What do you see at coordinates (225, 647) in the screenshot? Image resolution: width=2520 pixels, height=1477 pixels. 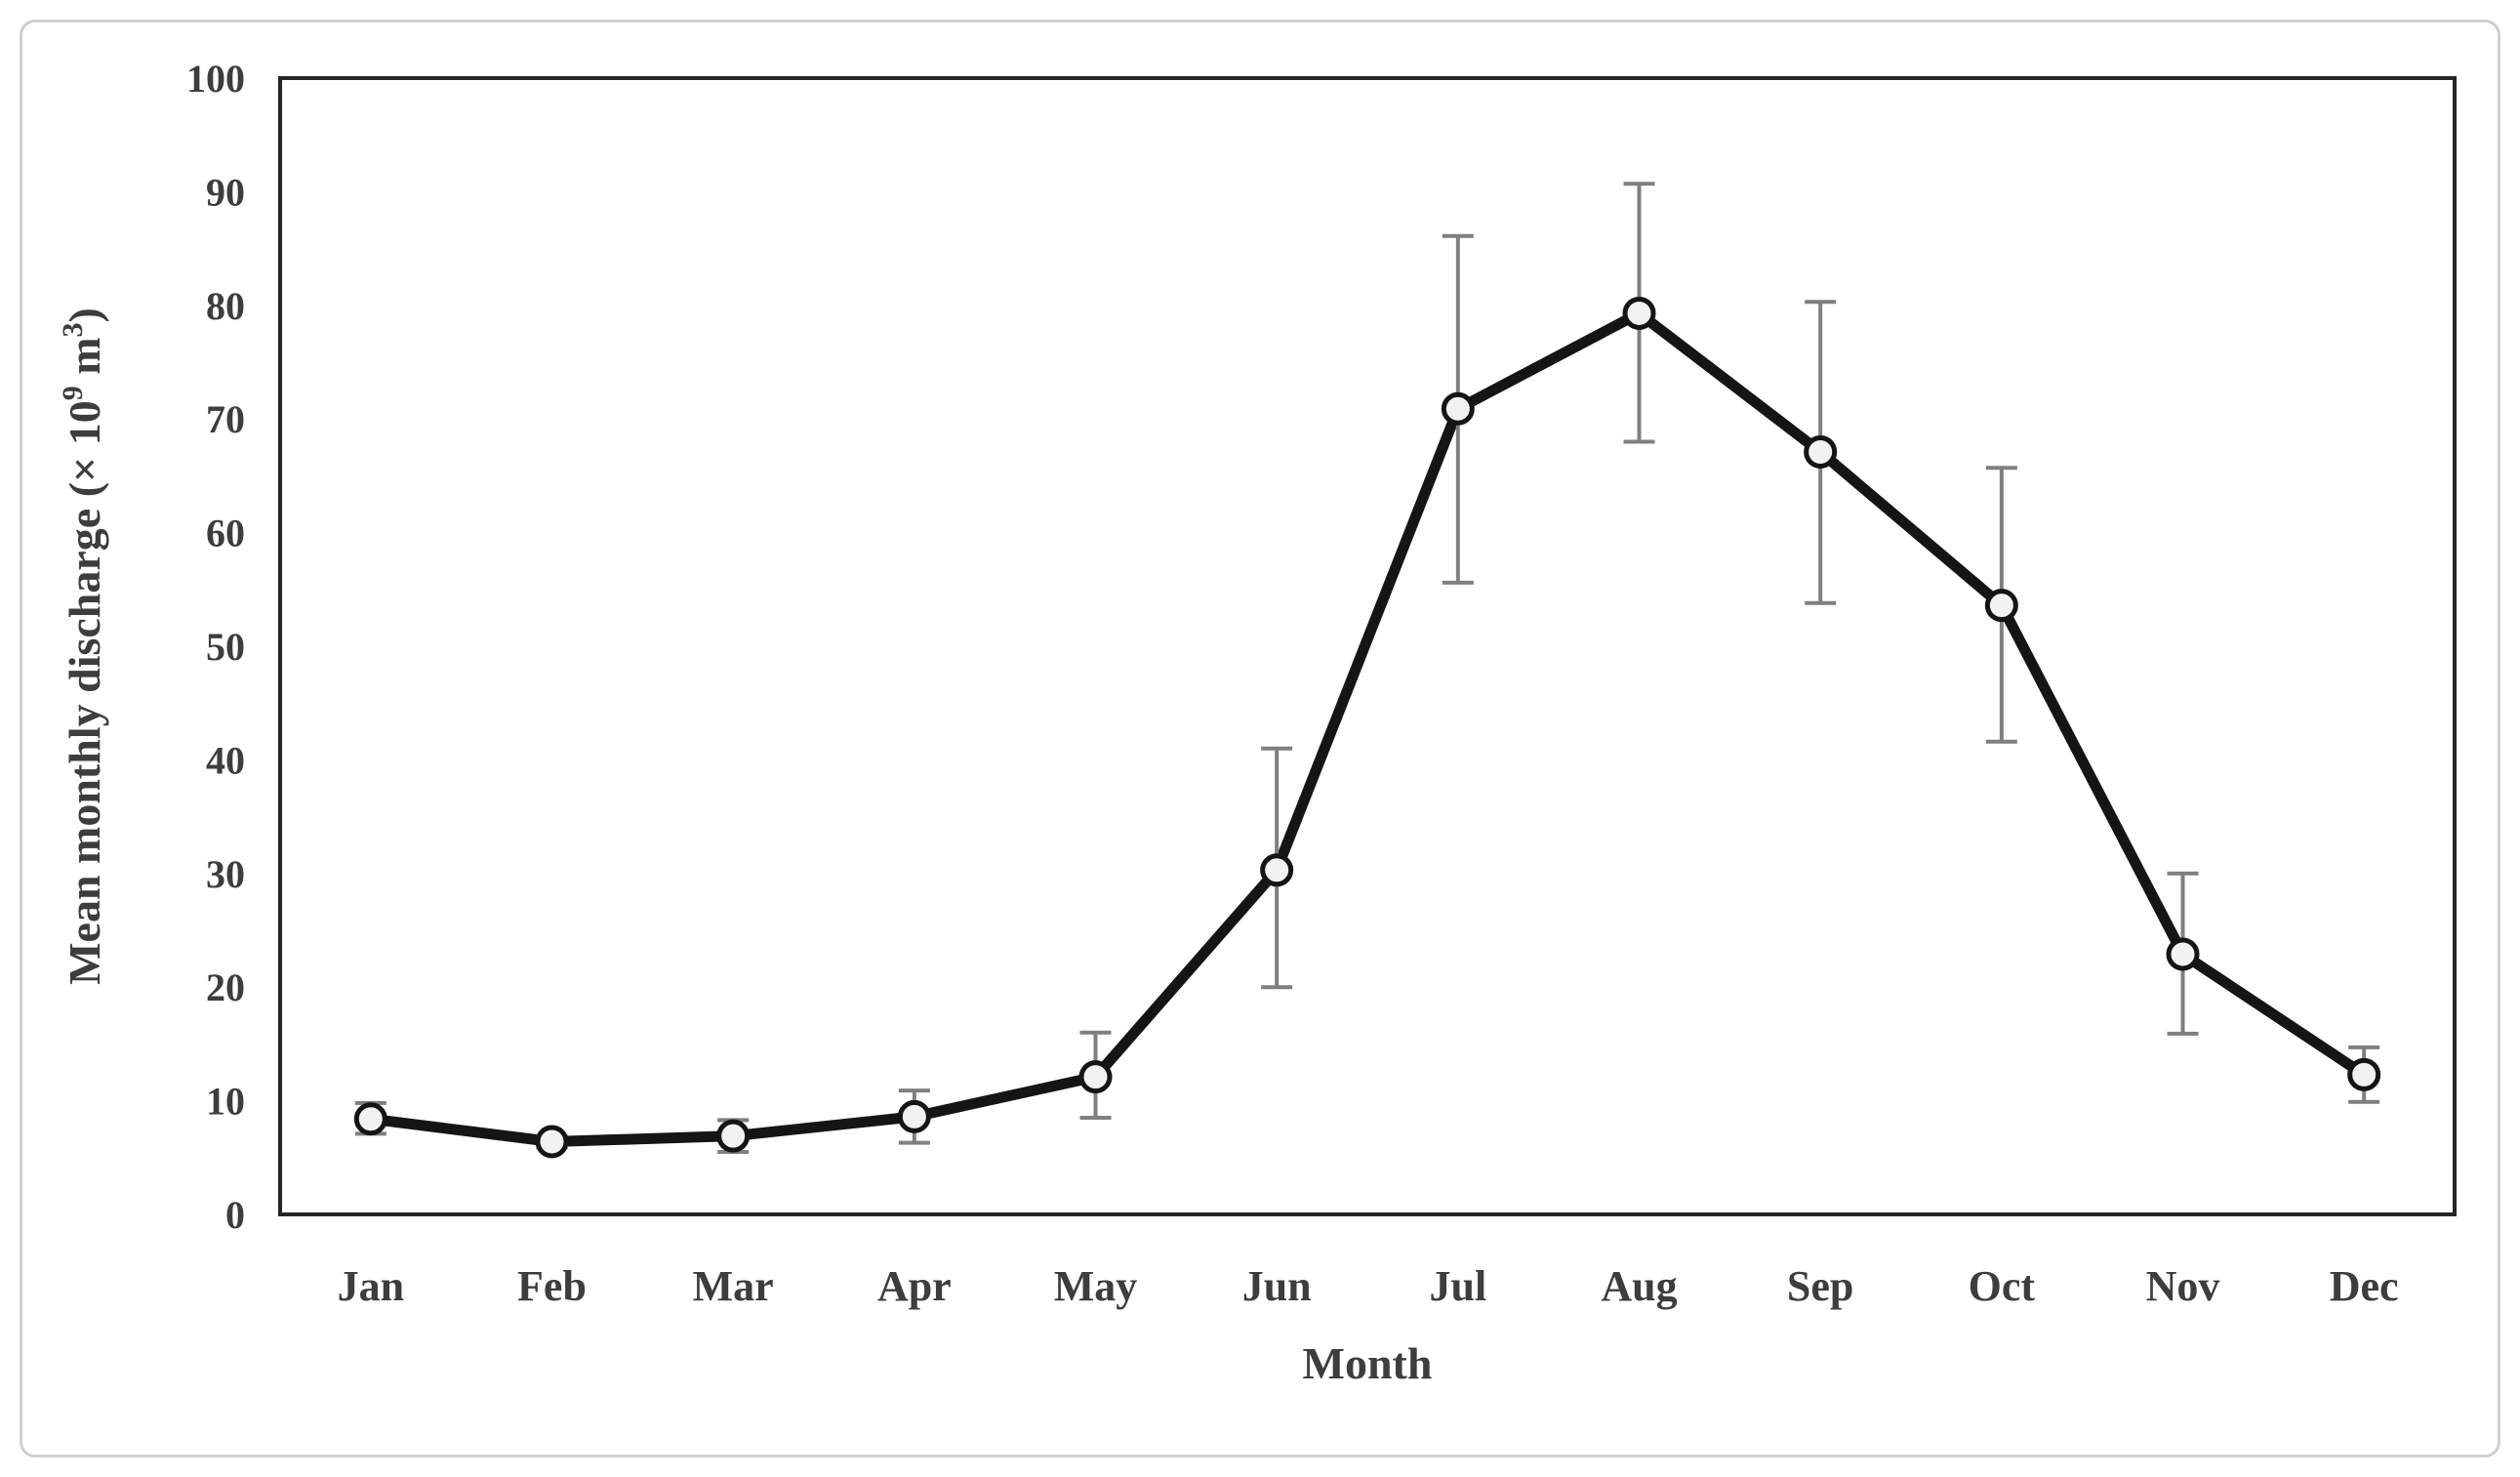 I see `y-tick-label: 50` at bounding box center [225, 647].